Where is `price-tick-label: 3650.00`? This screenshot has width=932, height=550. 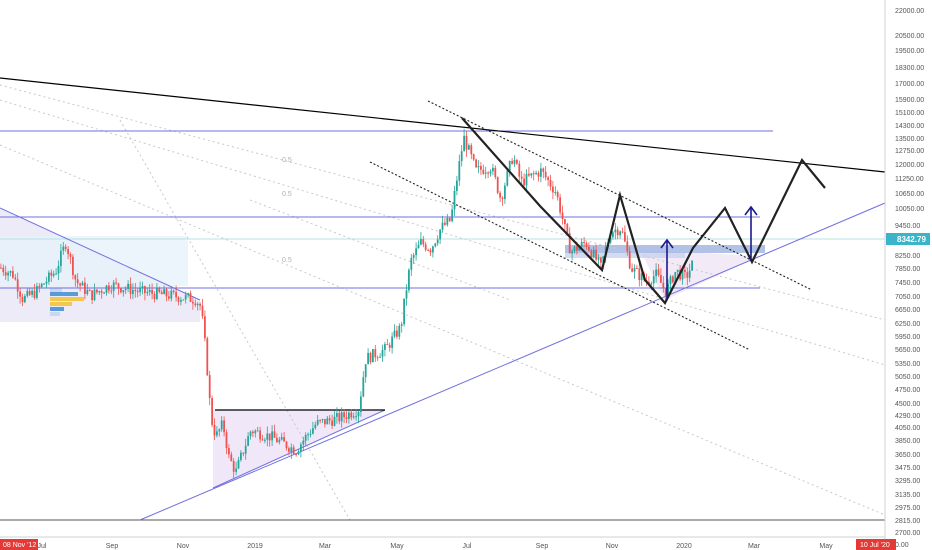 price-tick-label: 3650.00 is located at coordinates (907, 455).